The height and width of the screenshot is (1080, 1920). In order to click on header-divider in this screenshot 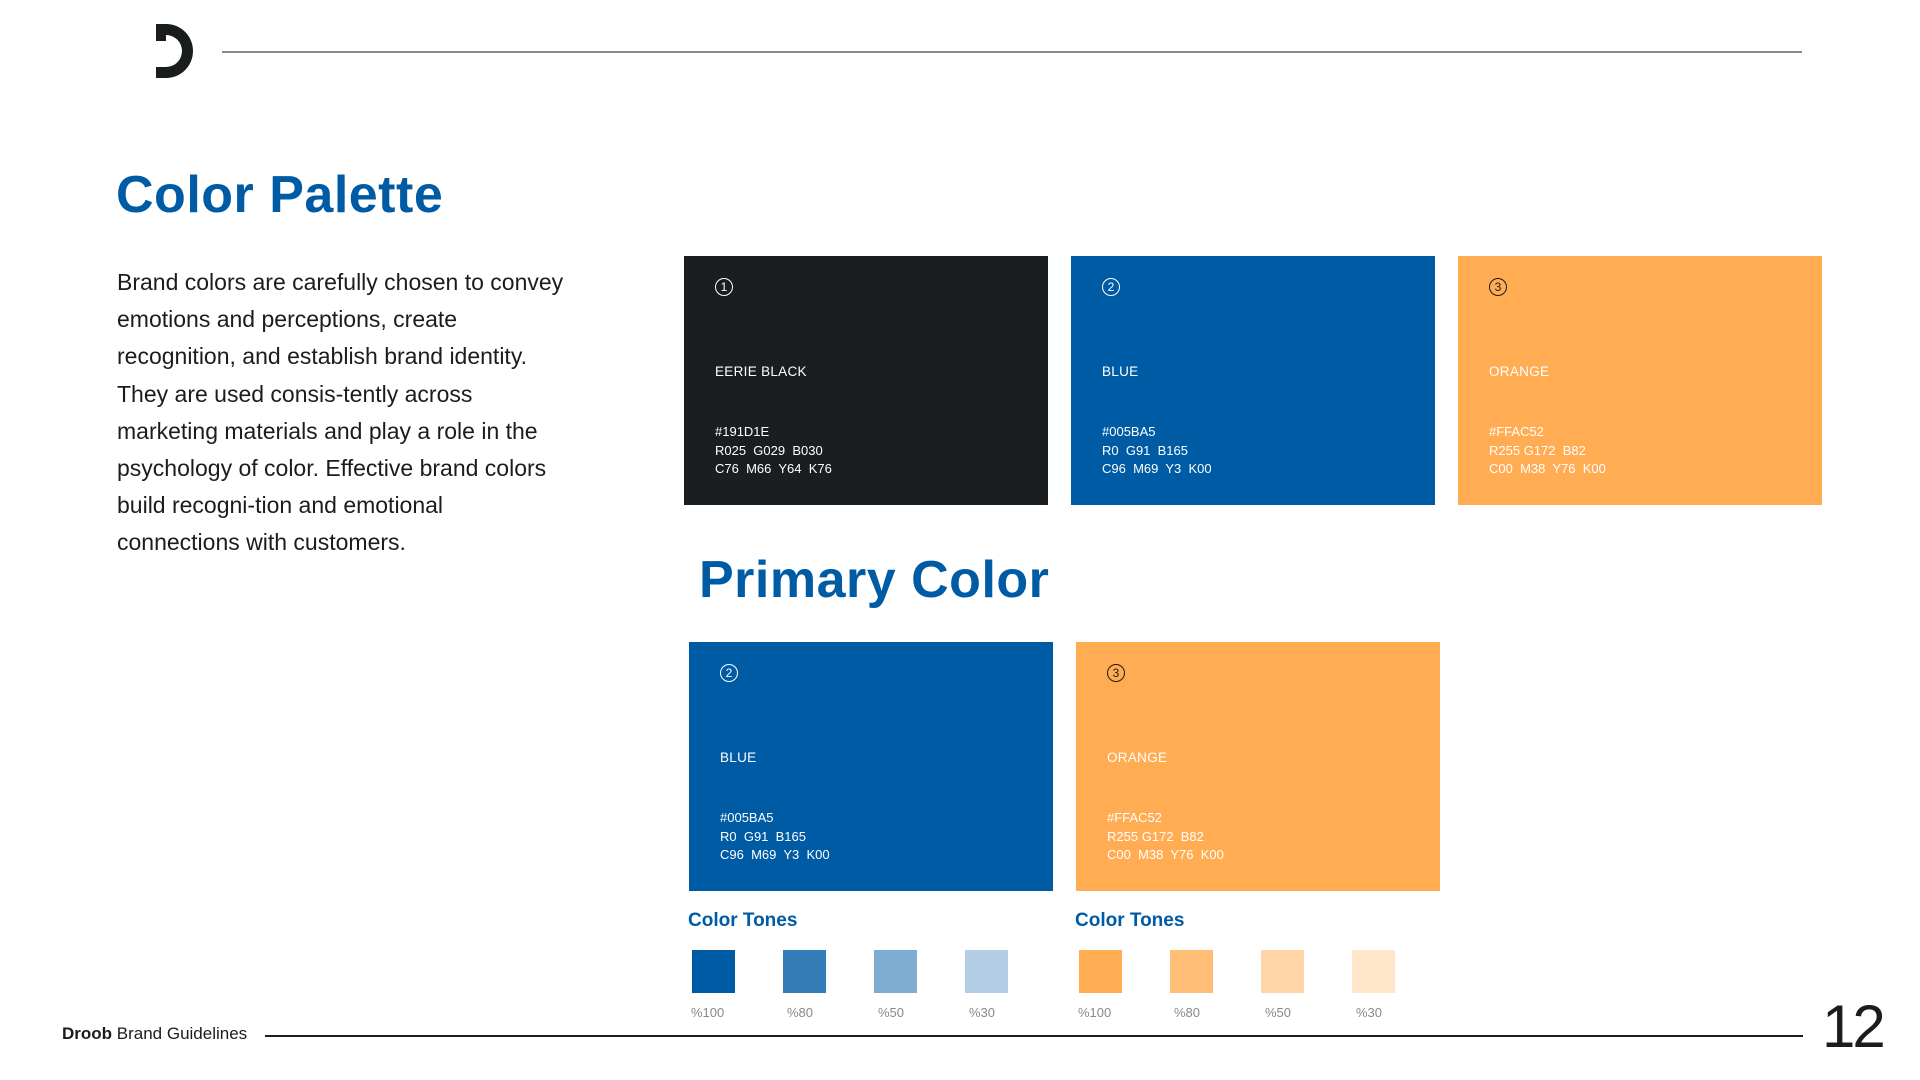, I will do `click(1012, 52)`.